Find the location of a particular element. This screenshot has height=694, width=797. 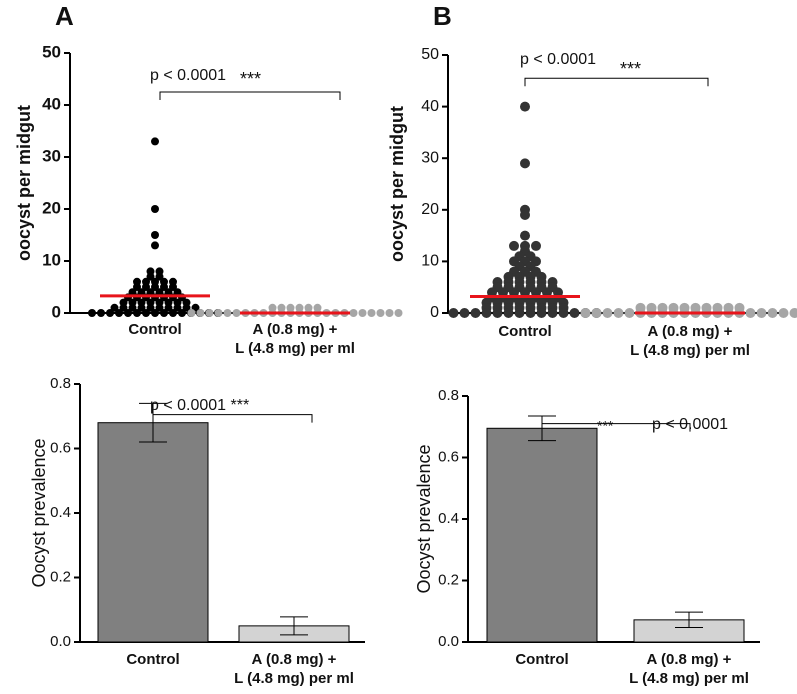

panel-label: A is located at coordinates (64, 16).